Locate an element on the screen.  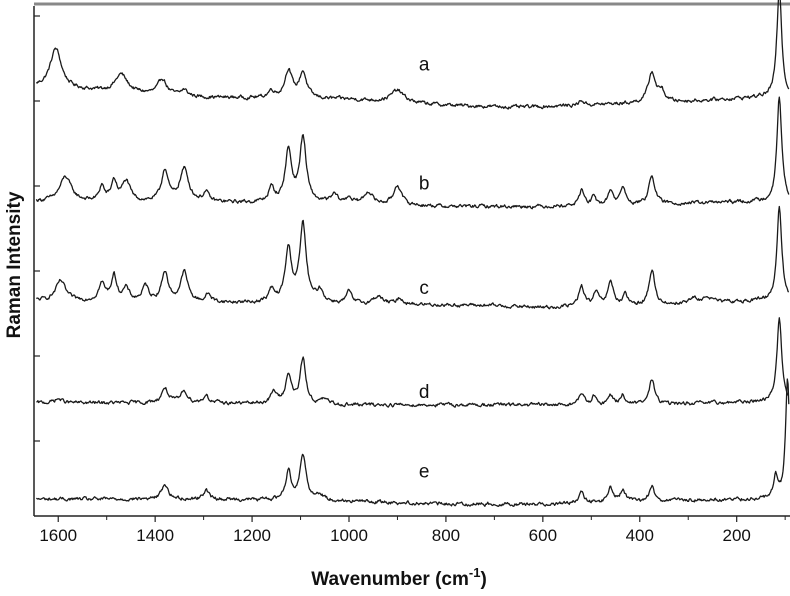
trace-label-e: e is located at coordinates (424, 471).